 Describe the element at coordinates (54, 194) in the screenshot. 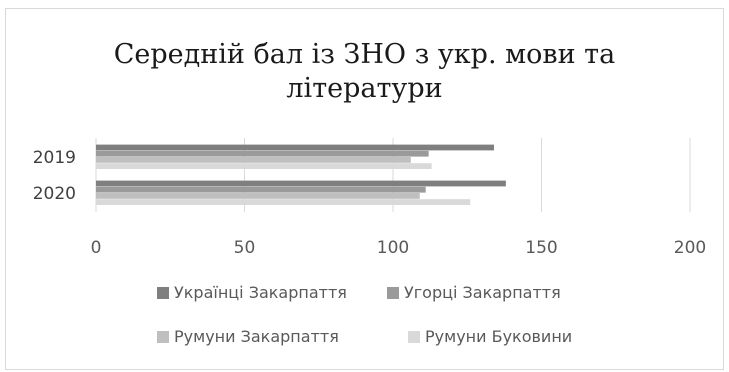

I see `category-label-2020: 2020` at that location.